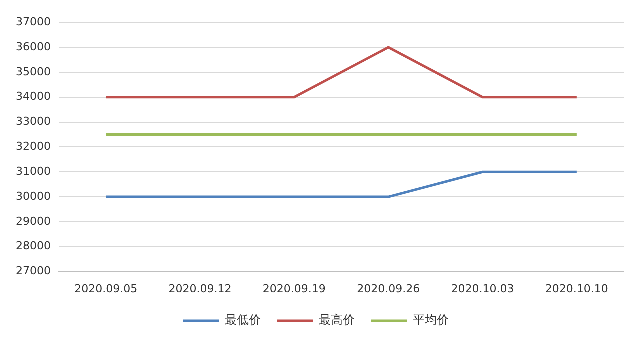 Image resolution: width=640 pixels, height=345 pixels. What do you see at coordinates (33, 246) in the screenshot?
I see `y-tick-label: 28000` at bounding box center [33, 246].